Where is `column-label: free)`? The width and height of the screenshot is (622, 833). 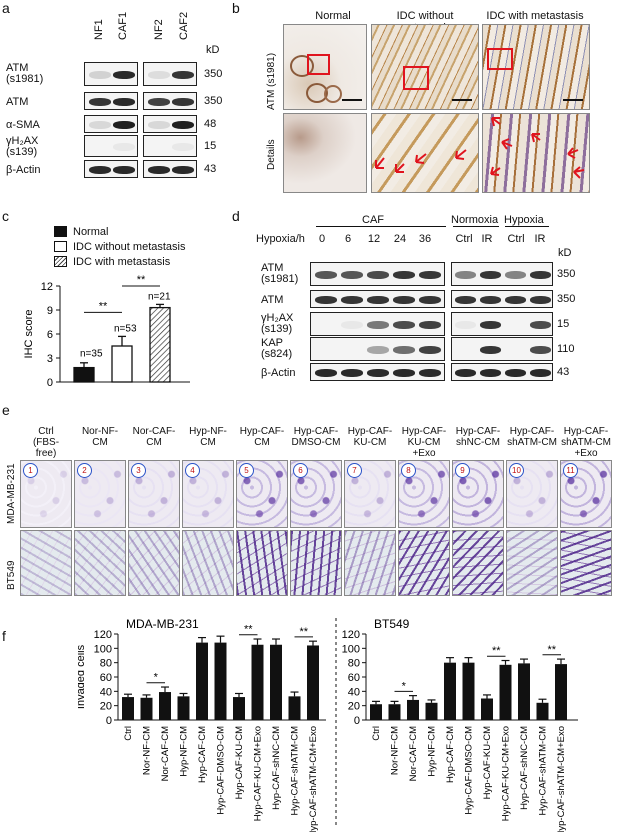
column-label: free) is located at coordinates (46, 453).